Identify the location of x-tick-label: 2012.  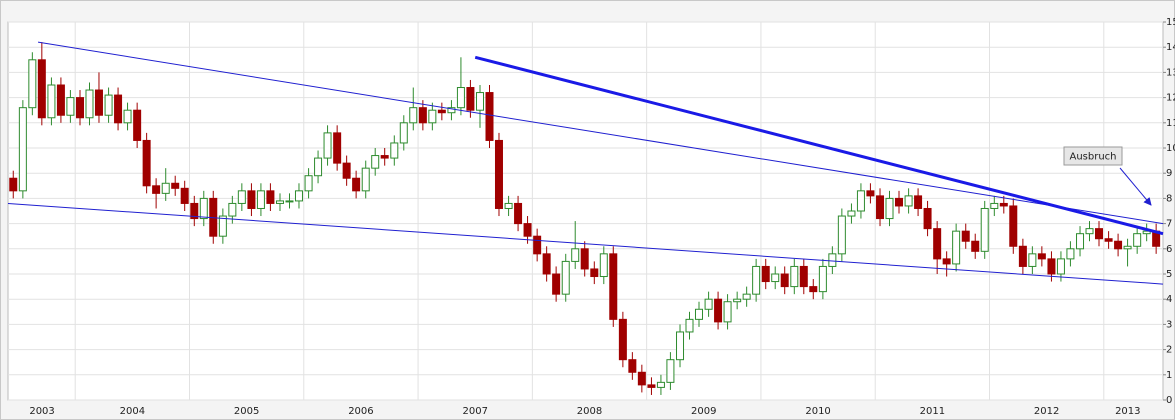
(1046, 411).